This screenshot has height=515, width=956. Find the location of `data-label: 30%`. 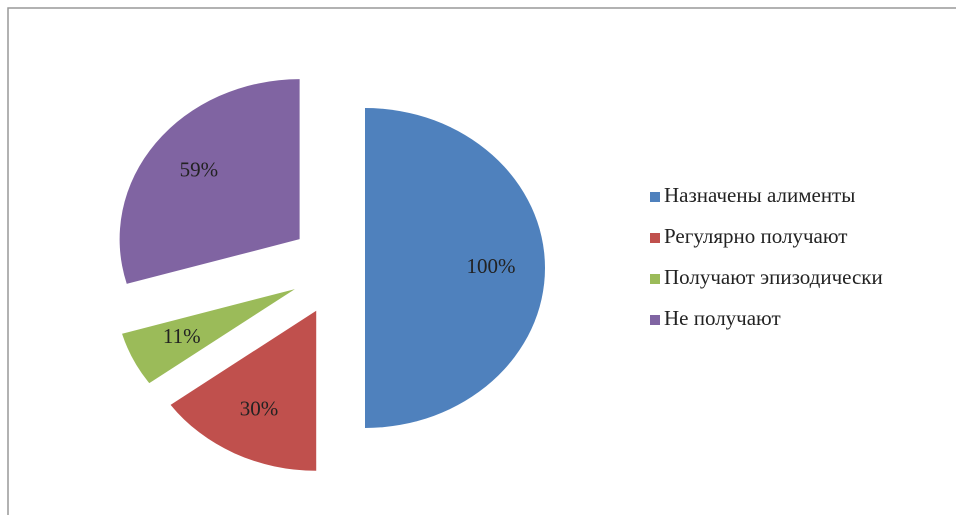

data-label: 30% is located at coordinates (259, 408).